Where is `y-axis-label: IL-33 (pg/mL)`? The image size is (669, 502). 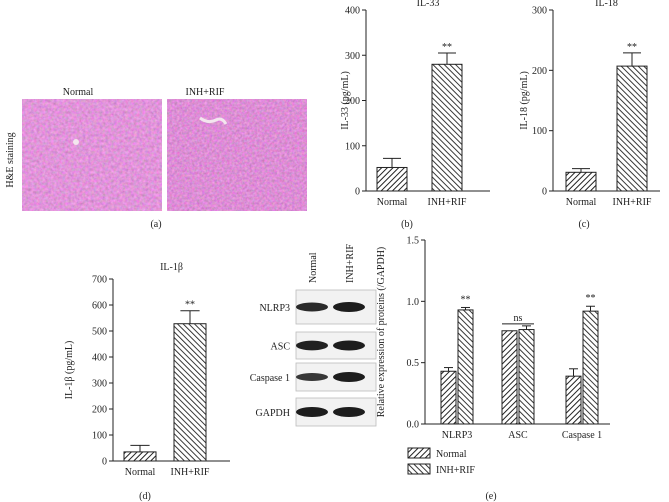
y-axis-label: IL-33 (pg/mL) is located at coordinates (345, 100).